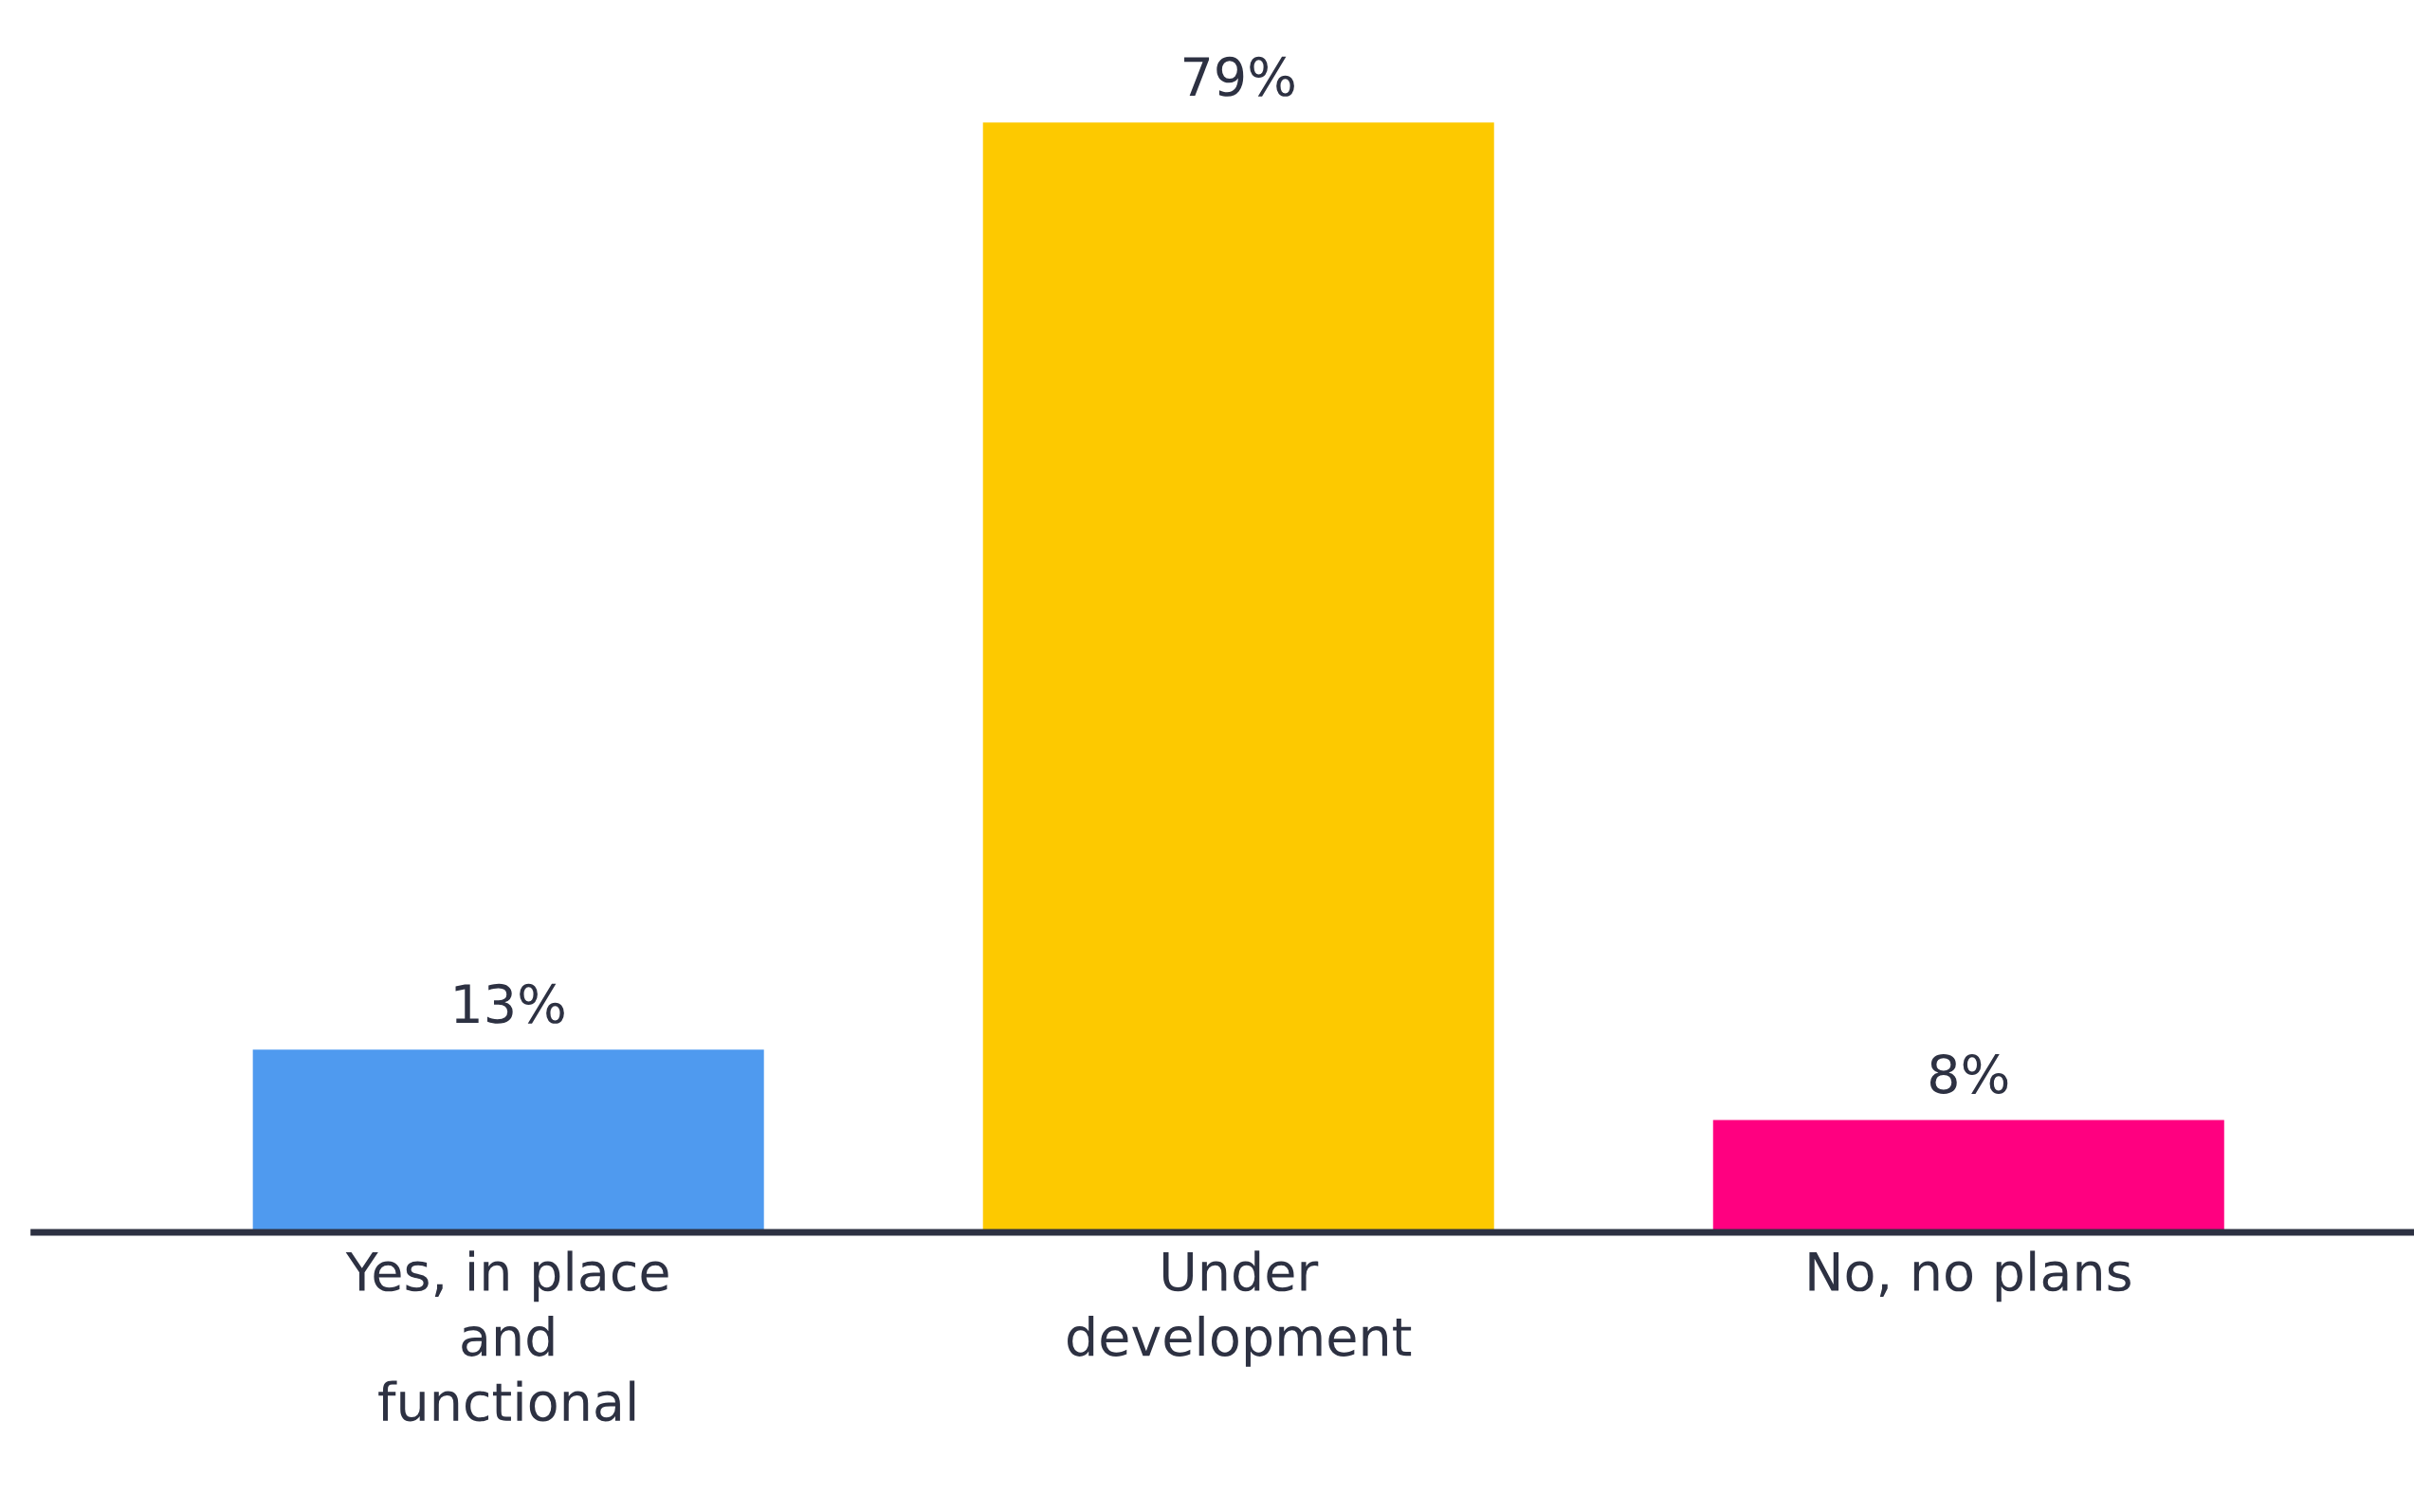  What do you see at coordinates (1970, 1276) in the screenshot?
I see `x-tick-label: No, no plans` at bounding box center [1970, 1276].